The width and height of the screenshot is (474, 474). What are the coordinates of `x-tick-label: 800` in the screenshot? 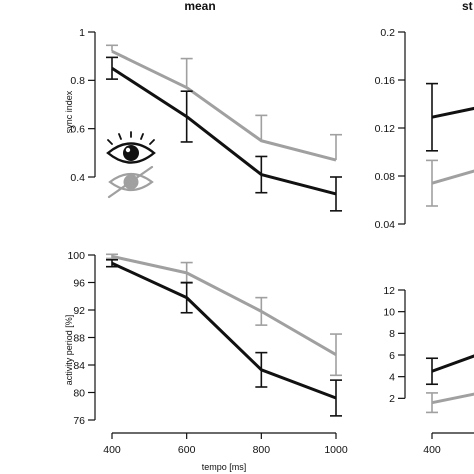 It's located at (262, 450).